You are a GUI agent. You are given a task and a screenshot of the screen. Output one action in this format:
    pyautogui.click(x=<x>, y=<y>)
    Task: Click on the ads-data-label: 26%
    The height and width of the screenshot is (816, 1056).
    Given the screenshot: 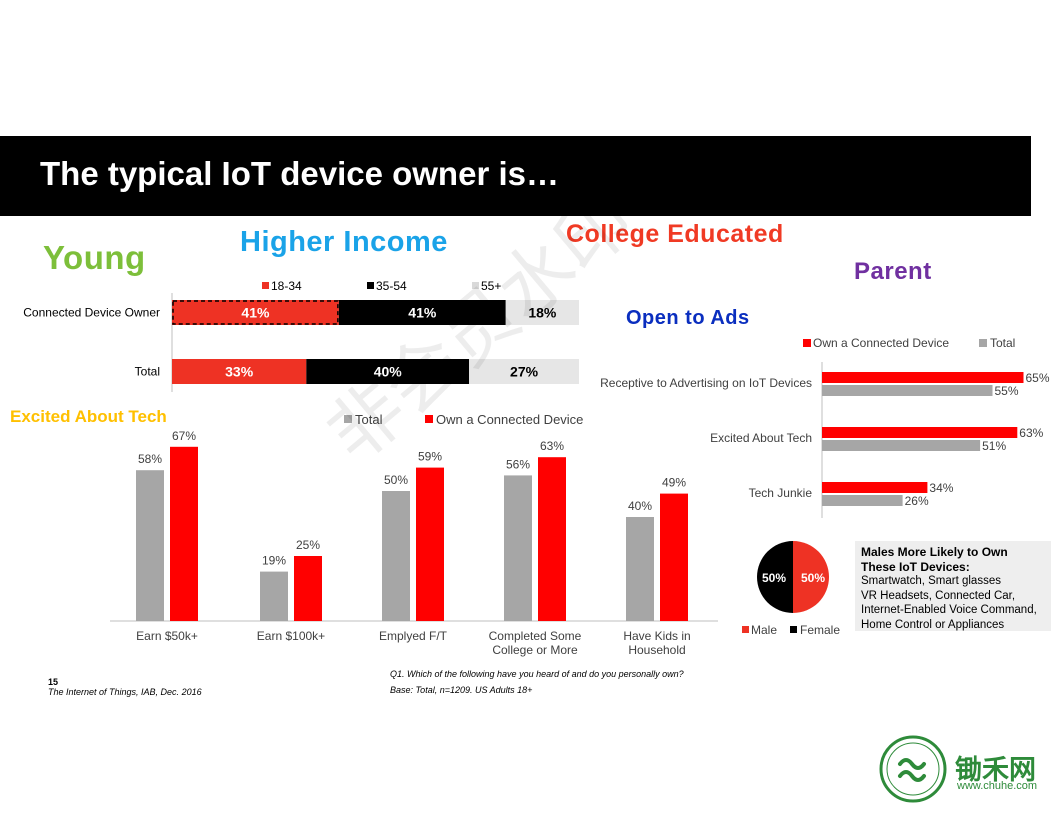 What is the action you would take?
    pyautogui.click(x=917, y=501)
    